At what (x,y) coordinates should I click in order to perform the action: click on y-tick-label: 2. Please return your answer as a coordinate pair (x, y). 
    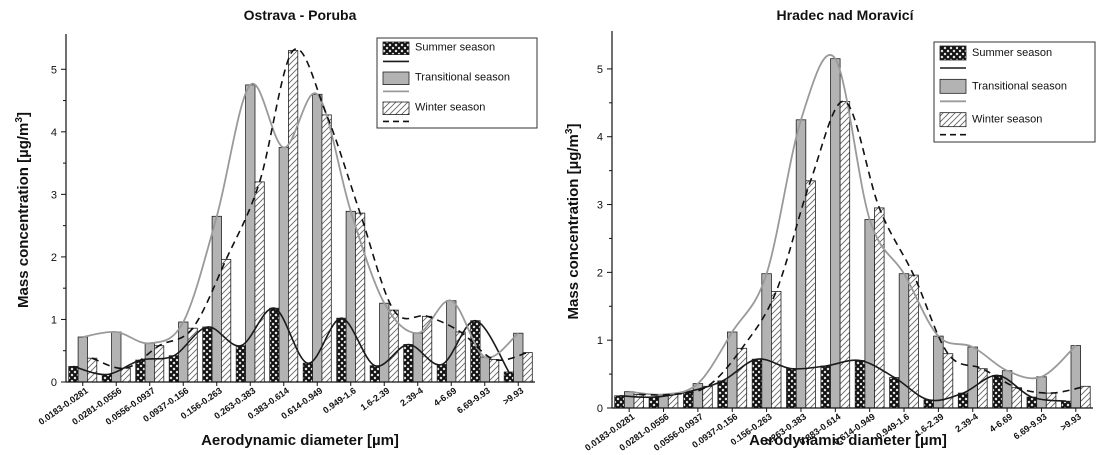
    Looking at the image, I should click on (600, 273).